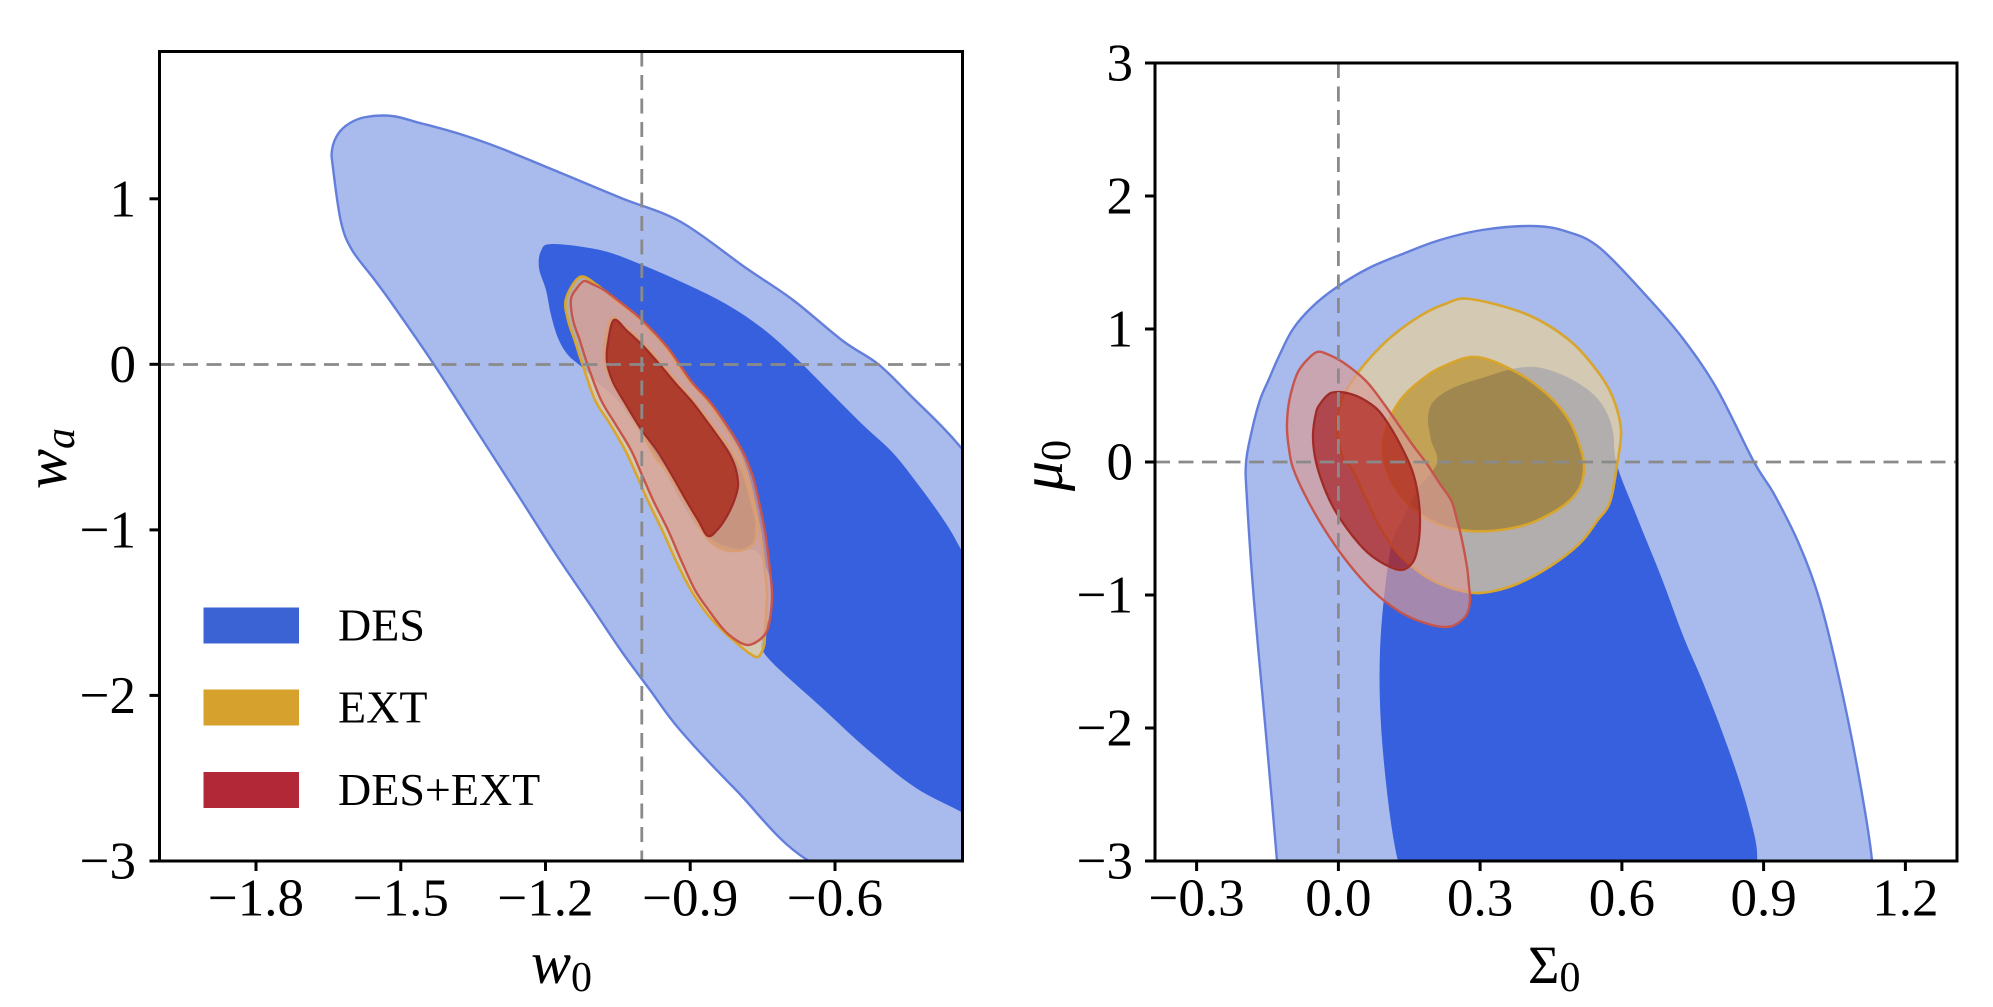  Describe the element at coordinates (690, 899) in the screenshot. I see `svg-text: −0.9` at that location.